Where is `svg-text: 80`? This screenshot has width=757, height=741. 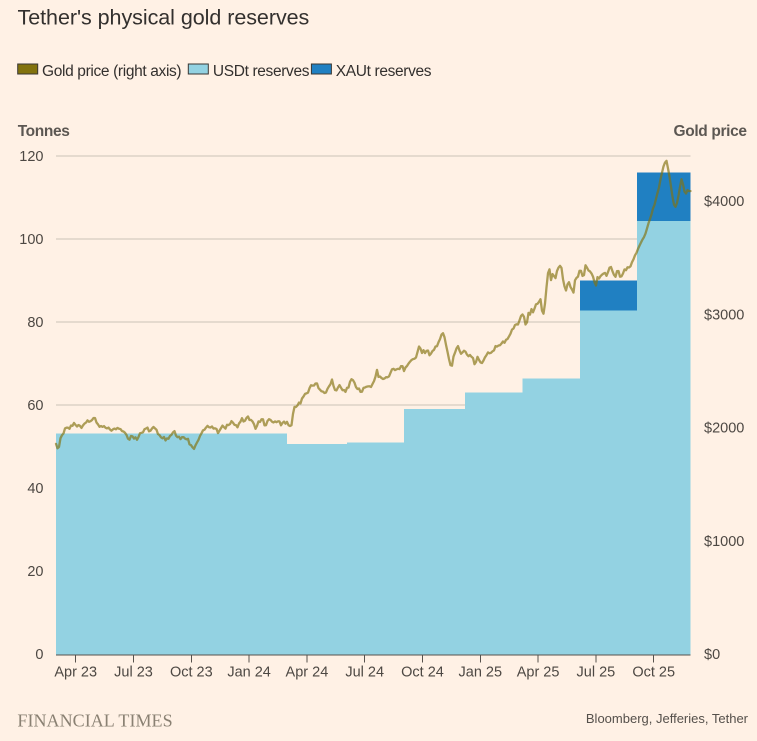
svg-text: 80 is located at coordinates (35, 323).